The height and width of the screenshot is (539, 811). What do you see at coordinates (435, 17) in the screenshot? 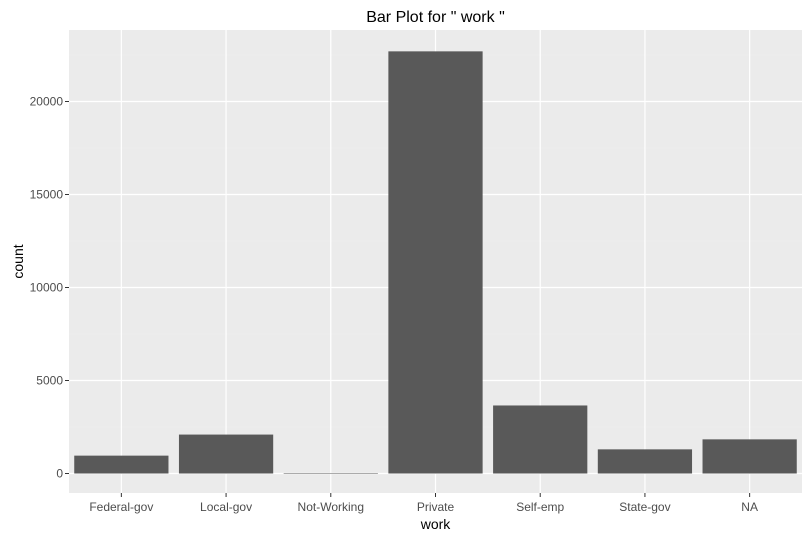
I see `chart-title: Bar Plot for " work "` at bounding box center [435, 17].